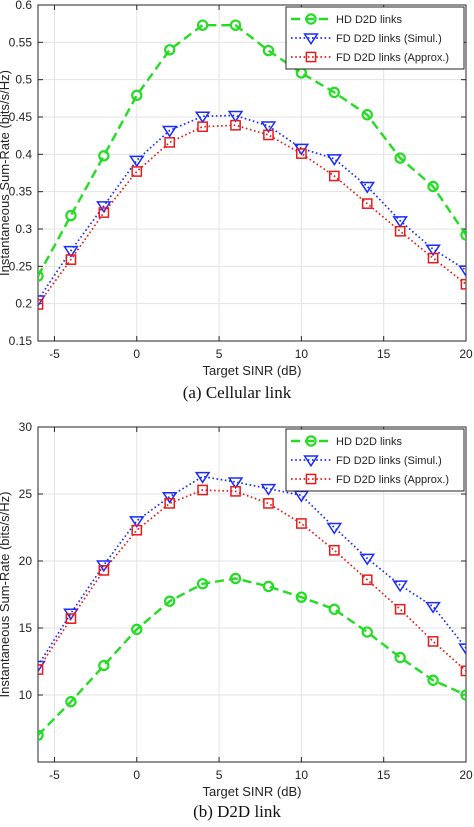 The image size is (474, 827). I want to click on c0-y-tick-label-8: 0.55, so click(21, 42).